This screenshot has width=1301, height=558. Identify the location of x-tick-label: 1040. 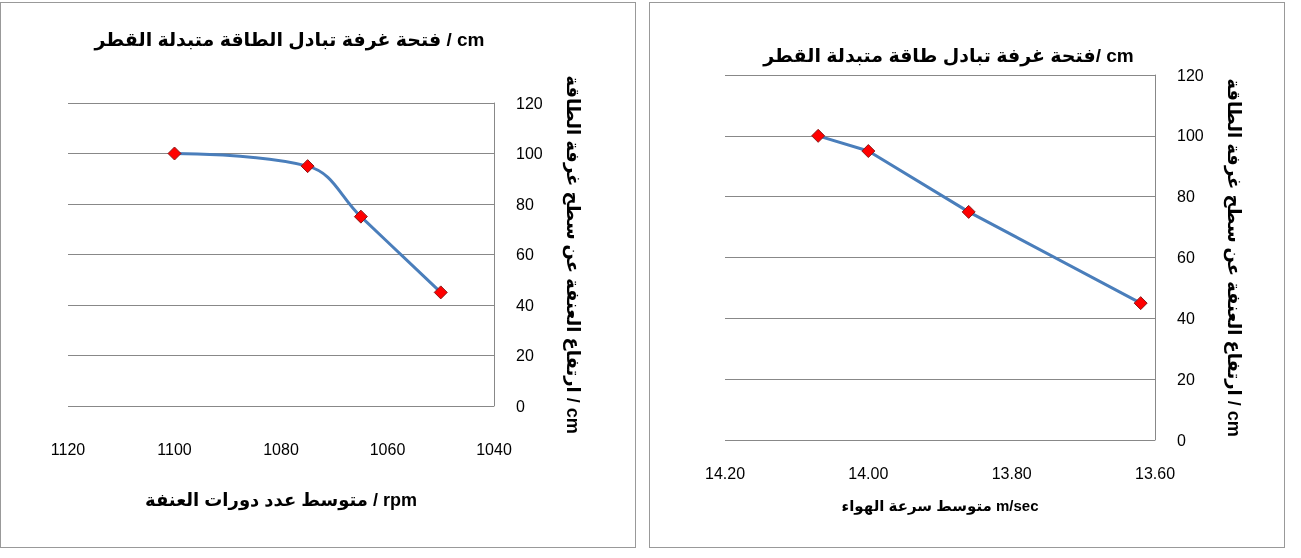
(494, 449).